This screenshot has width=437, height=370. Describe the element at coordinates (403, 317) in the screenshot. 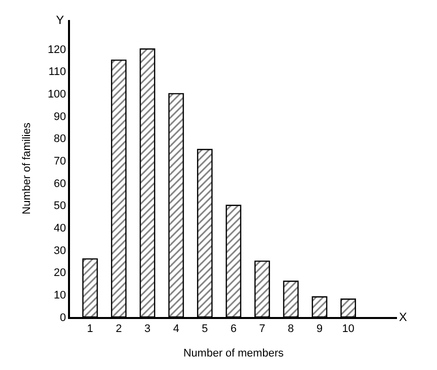

I see `text: X` at that location.